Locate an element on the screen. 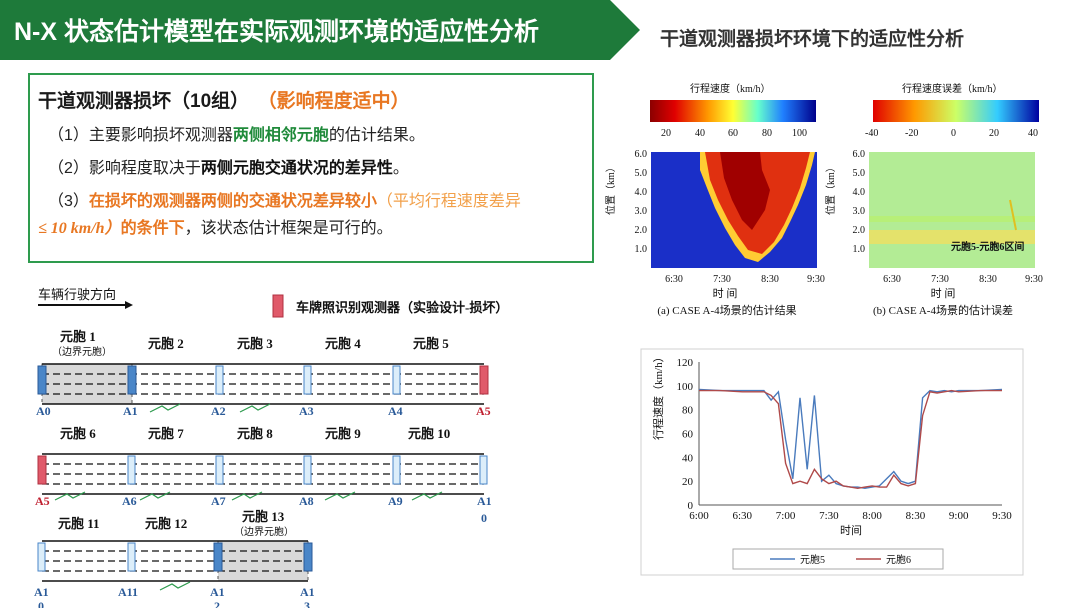 The height and width of the screenshot is (608, 1080). colorbar-b-title: 行程速度误差（km/h） is located at coordinates (952, 88).